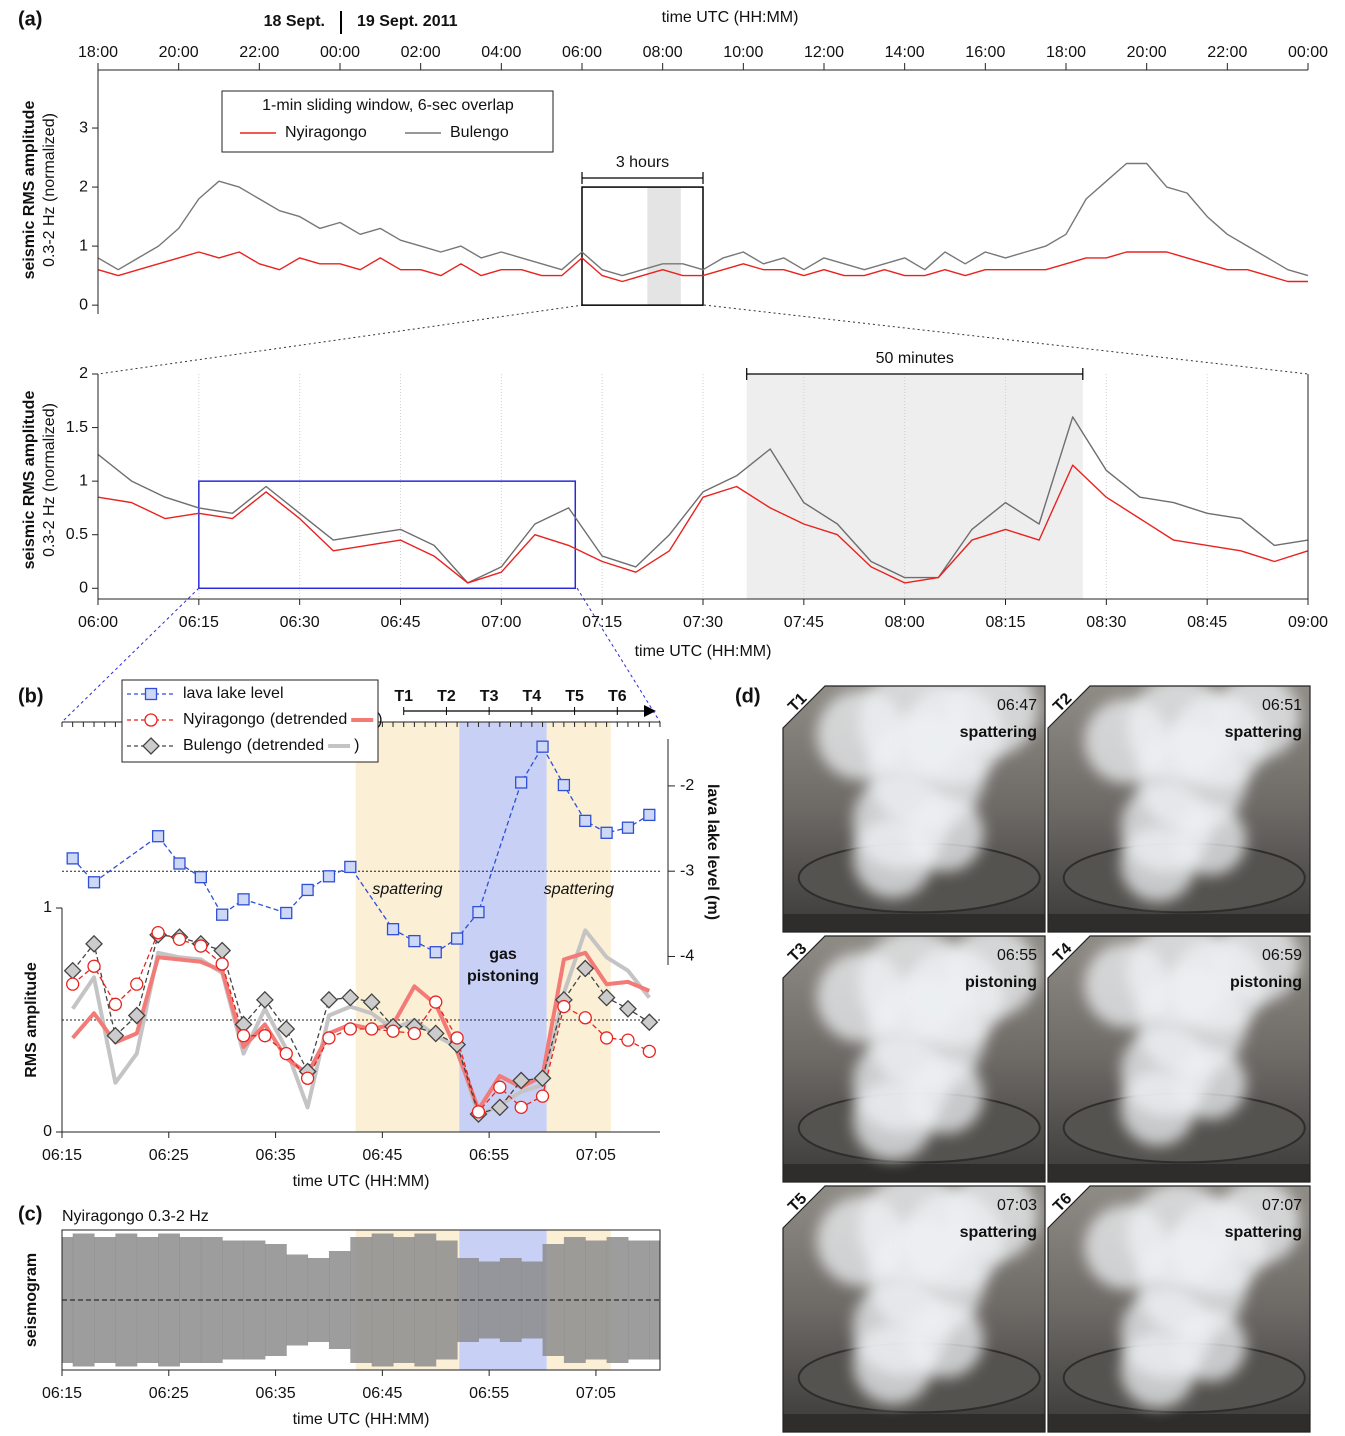  I want to click on photo-time: 06:51, so click(1282, 705).